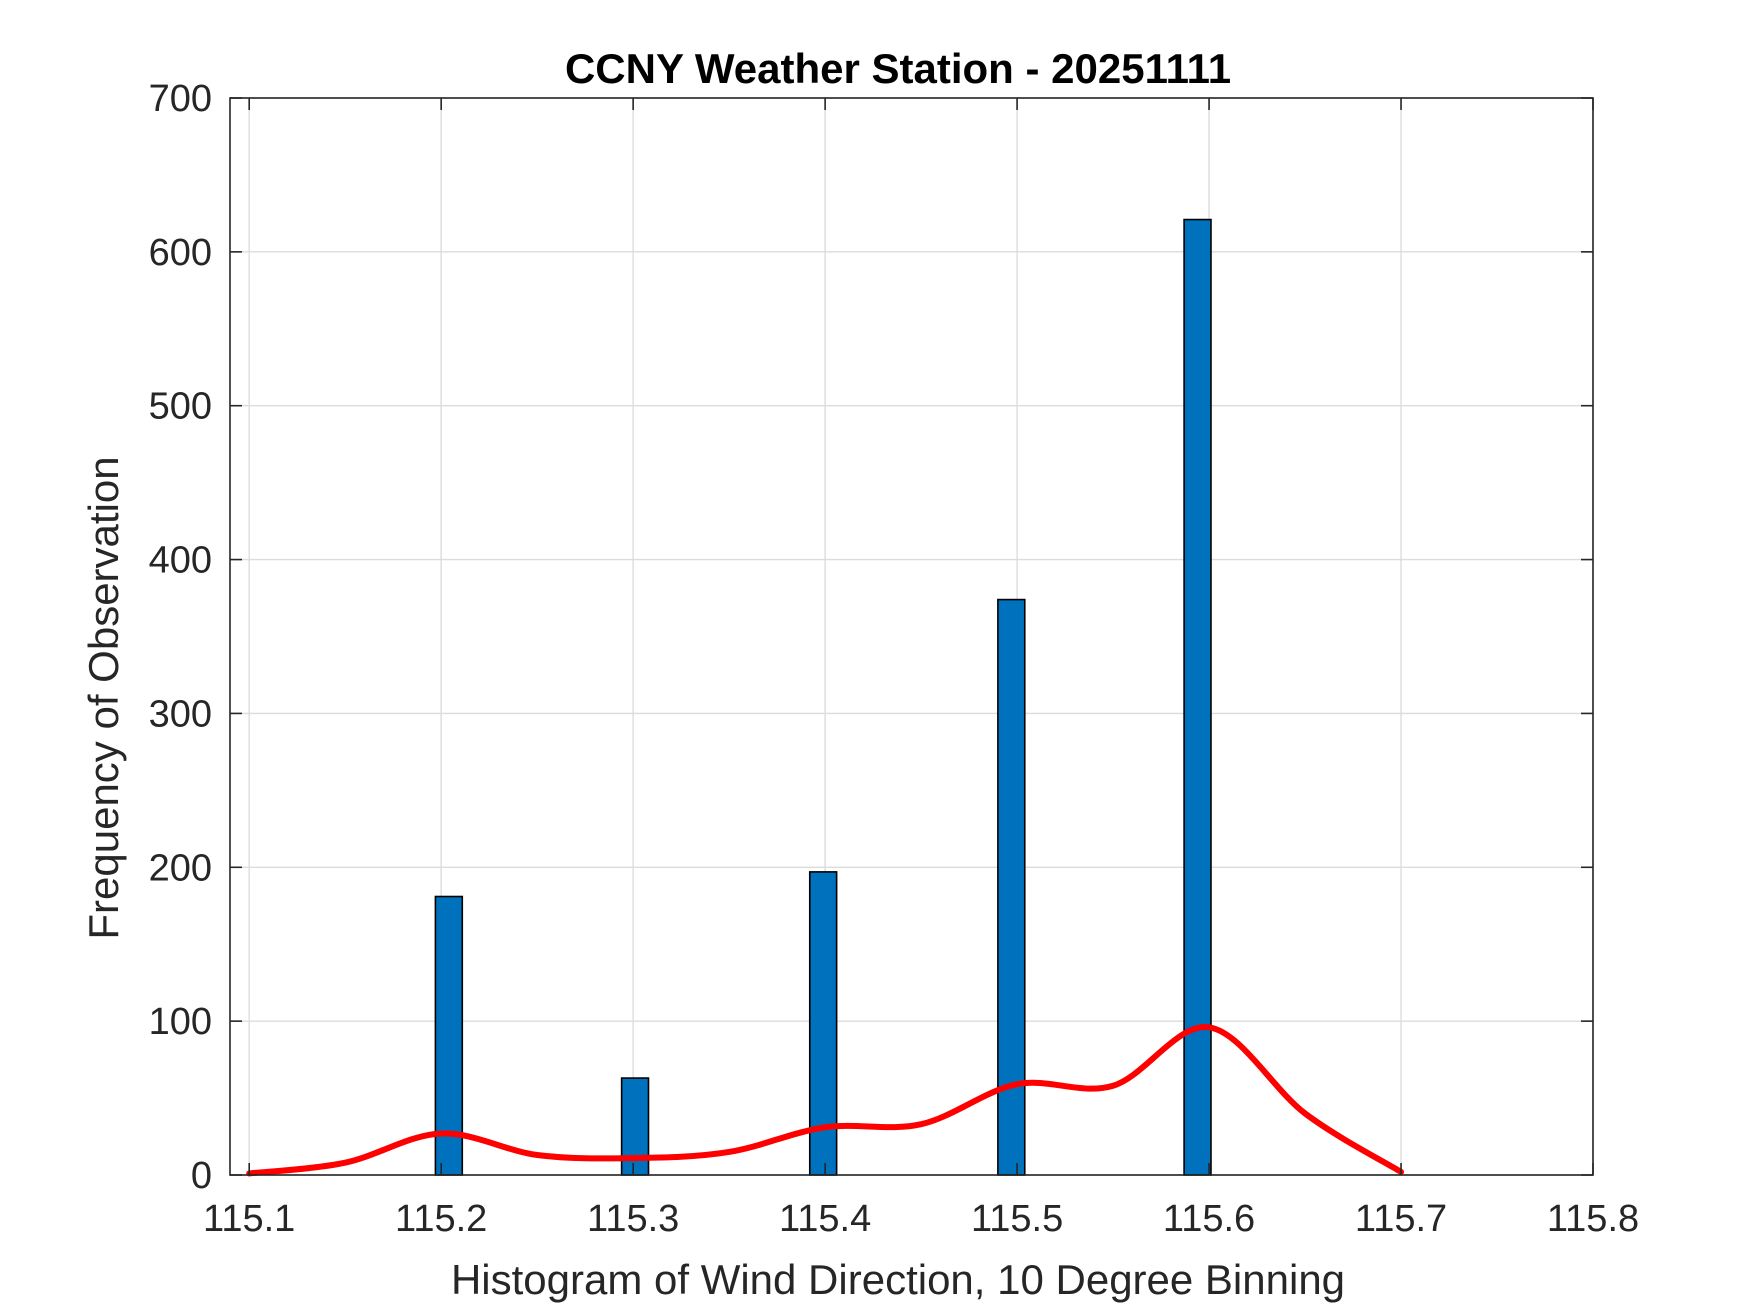 The height and width of the screenshot is (1313, 1750). I want to click on y-axis-label: Frequency of Observation, so click(103, 697).